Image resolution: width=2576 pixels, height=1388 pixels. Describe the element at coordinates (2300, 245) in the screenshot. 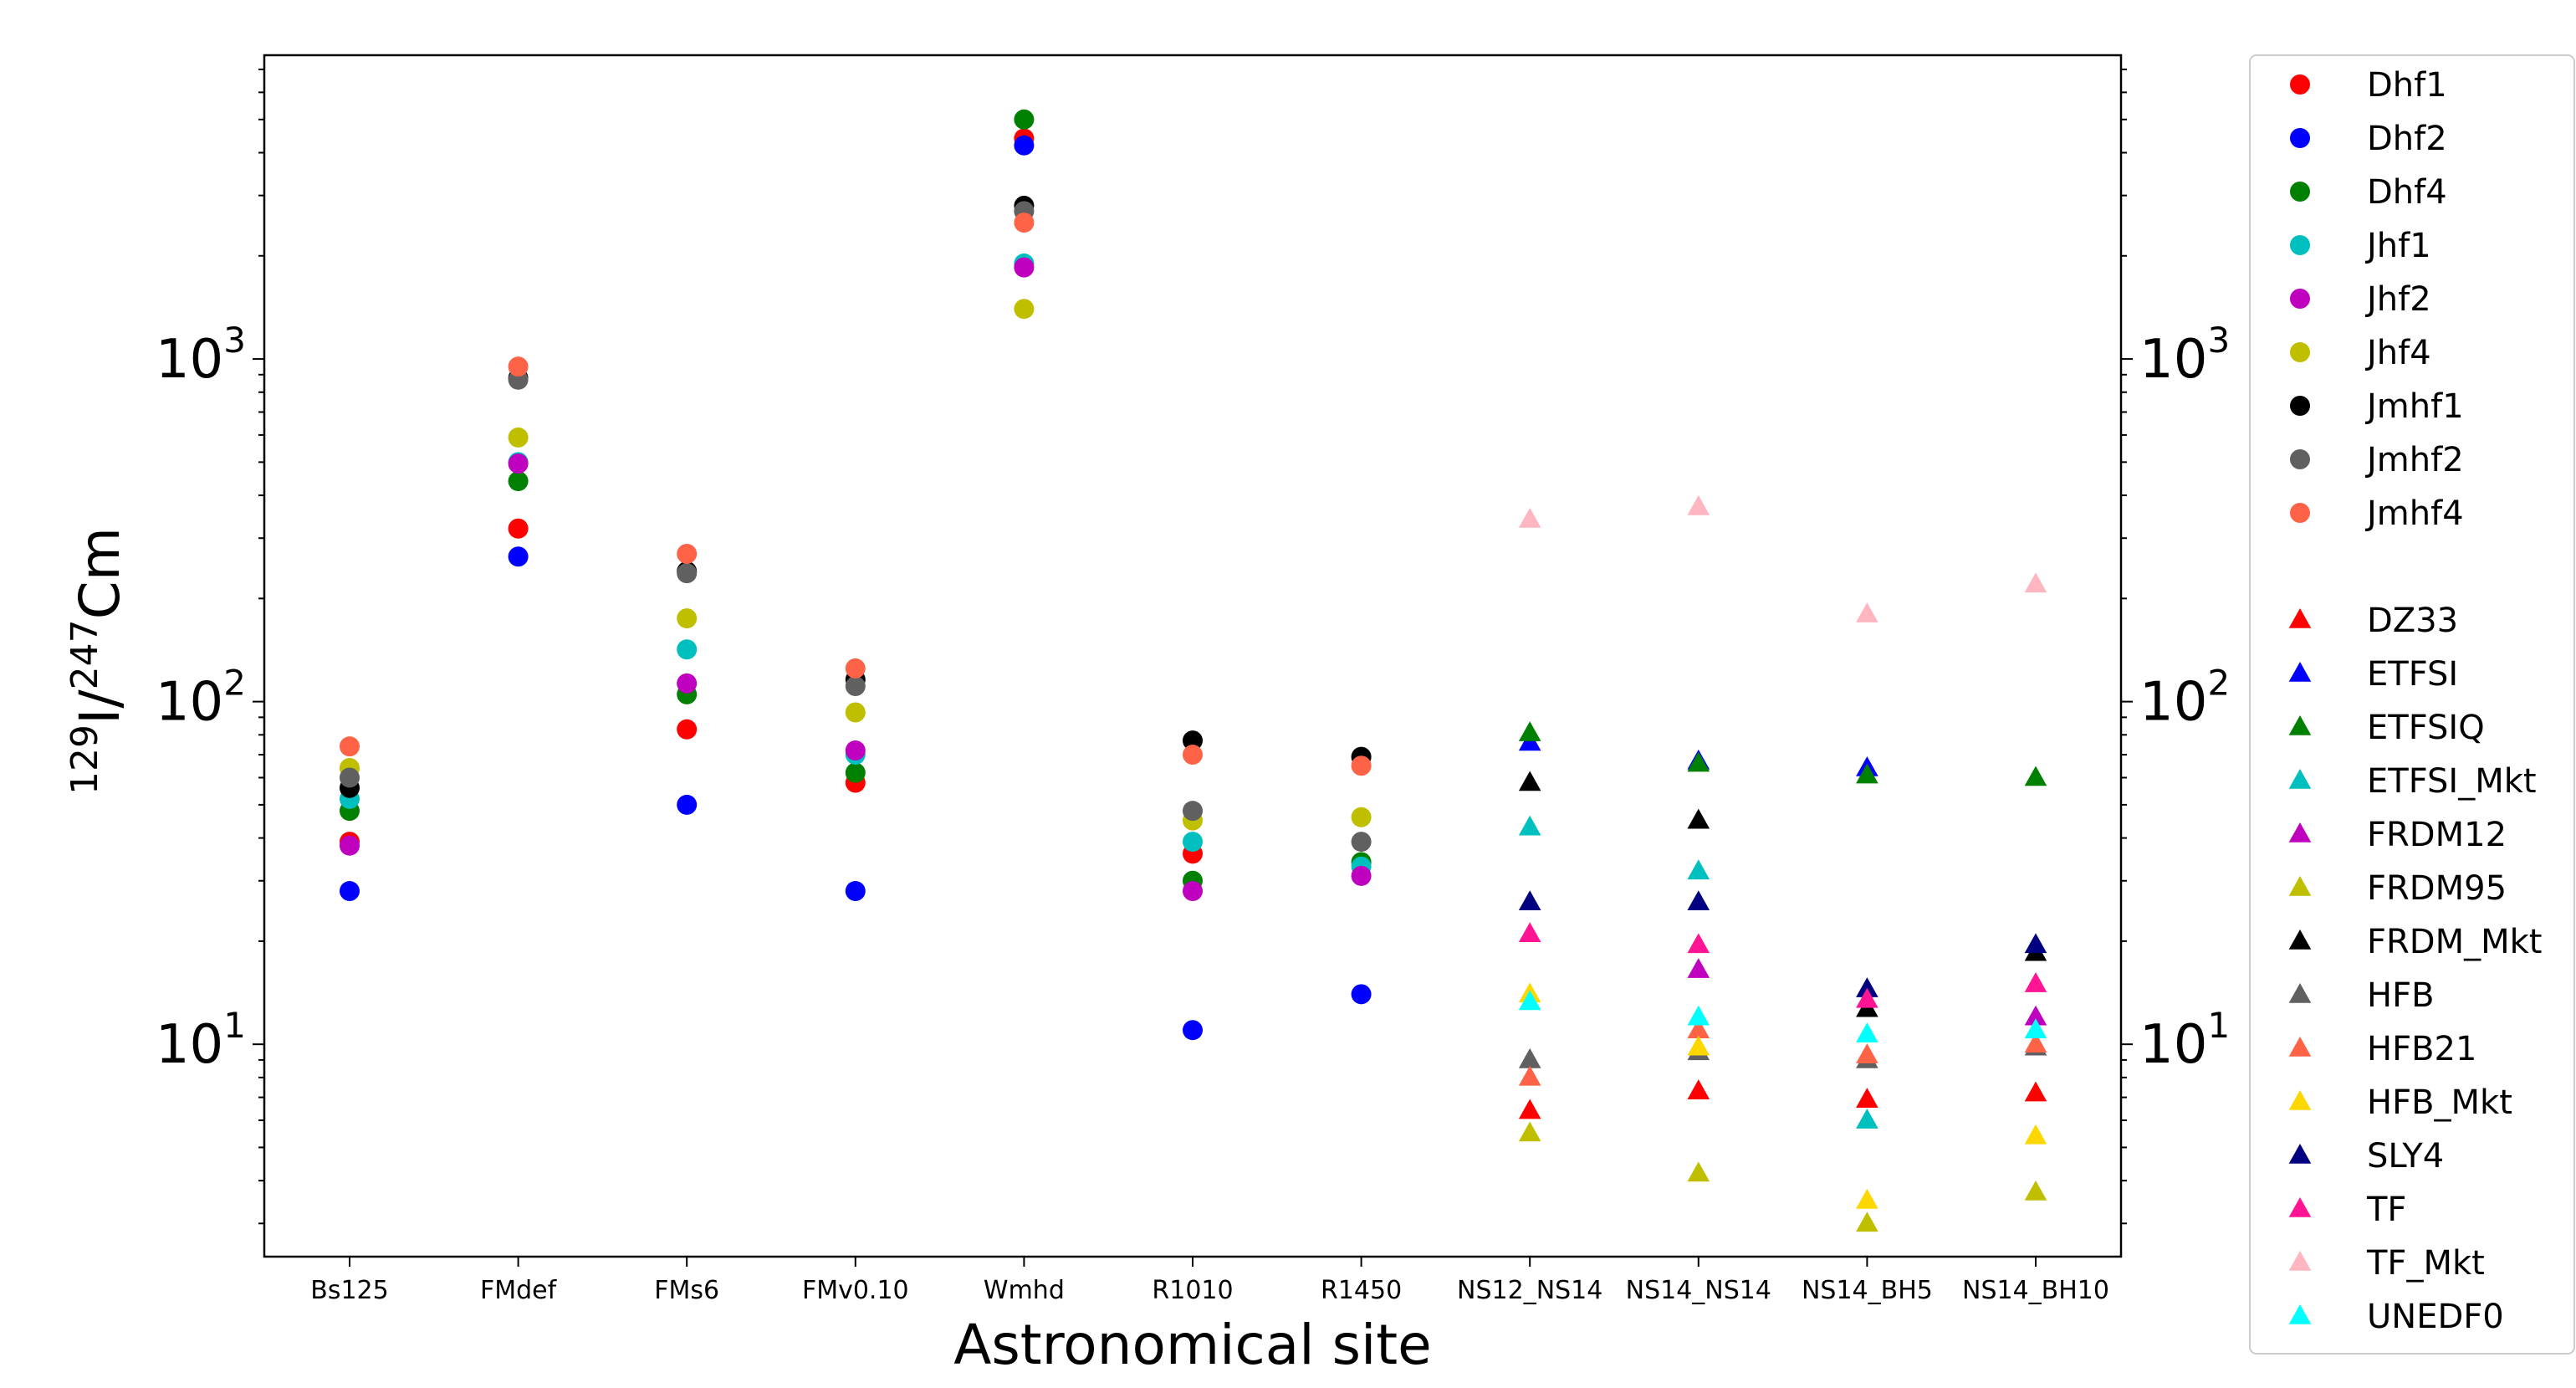

I see `legend-marker-jhf1` at that location.